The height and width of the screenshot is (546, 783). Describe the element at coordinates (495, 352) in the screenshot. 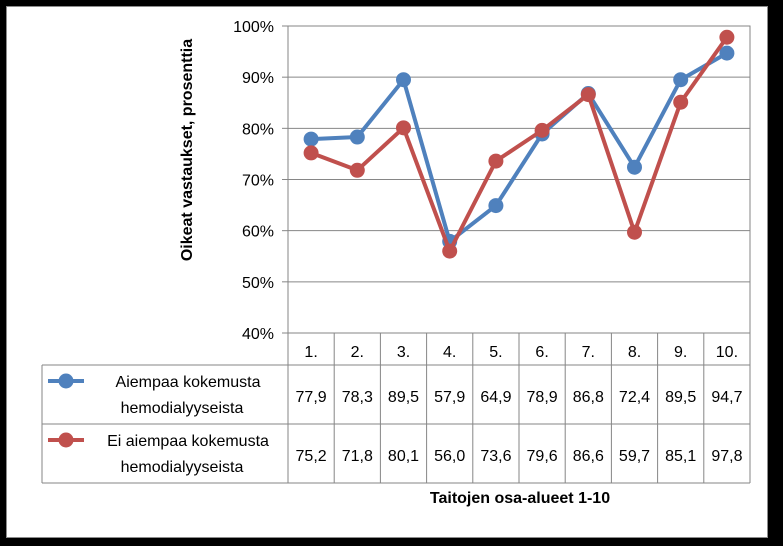

I see `x-category-label: 5.` at that location.